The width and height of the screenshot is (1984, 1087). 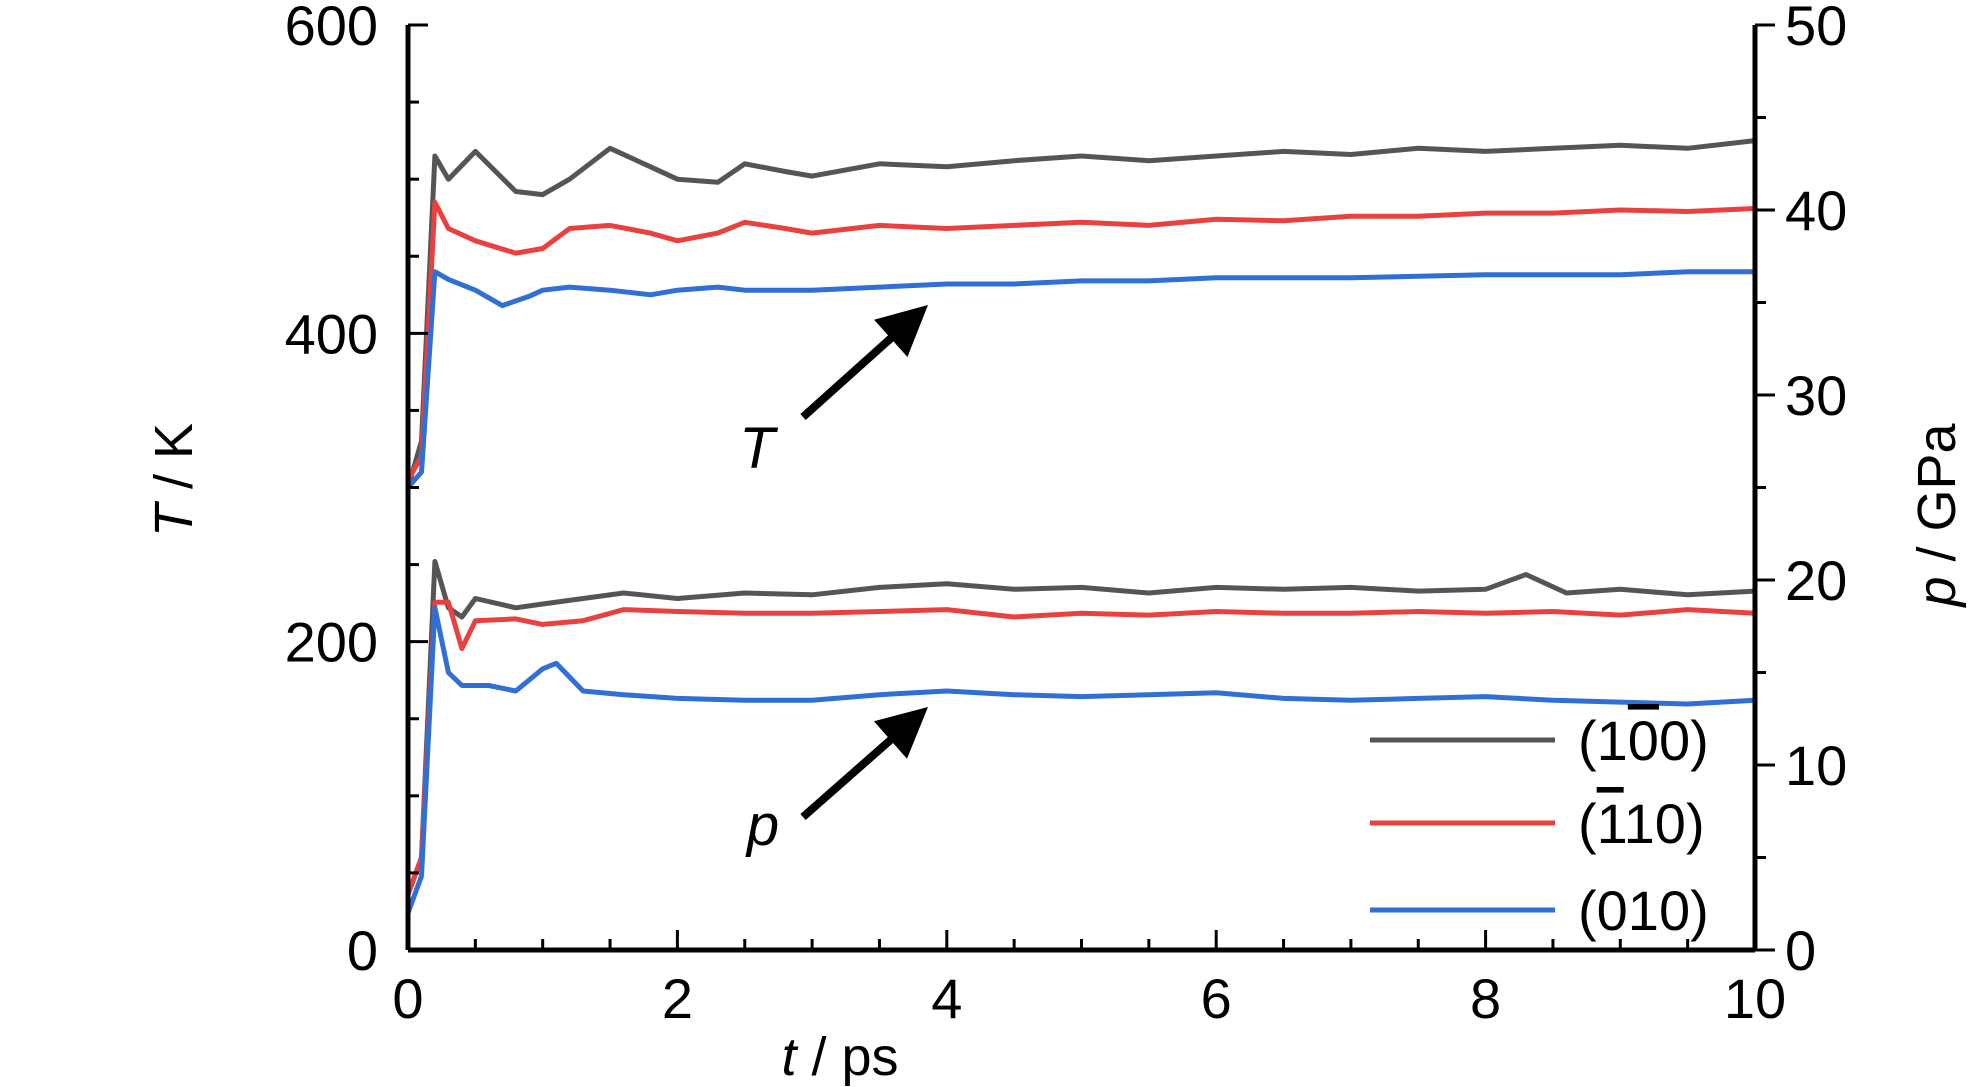 What do you see at coordinates (1485, 998) in the screenshot?
I see `x-tick-label: 8` at bounding box center [1485, 998].